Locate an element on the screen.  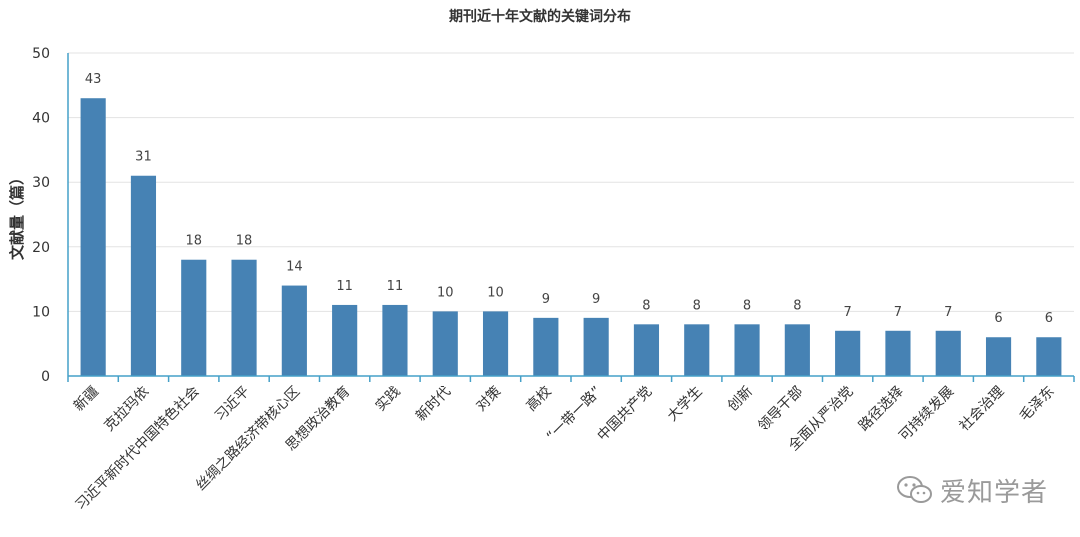
x-tick-label: 对策 is located at coordinates (489, 399).